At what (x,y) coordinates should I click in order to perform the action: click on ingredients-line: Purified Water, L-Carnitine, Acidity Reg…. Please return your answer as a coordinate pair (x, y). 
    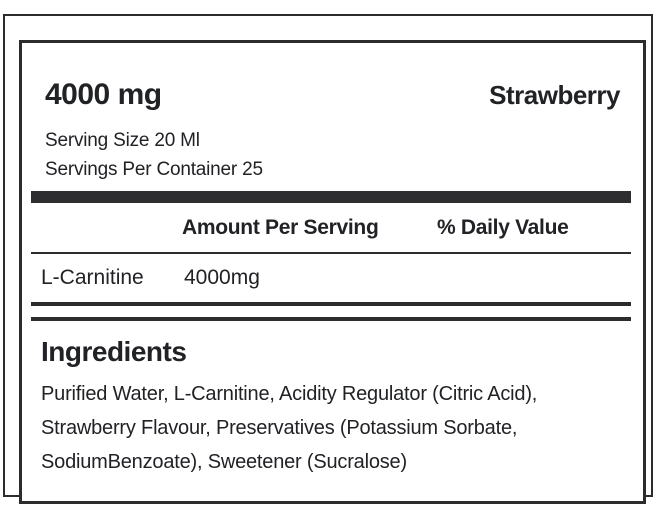
    Looking at the image, I should click on (289, 394).